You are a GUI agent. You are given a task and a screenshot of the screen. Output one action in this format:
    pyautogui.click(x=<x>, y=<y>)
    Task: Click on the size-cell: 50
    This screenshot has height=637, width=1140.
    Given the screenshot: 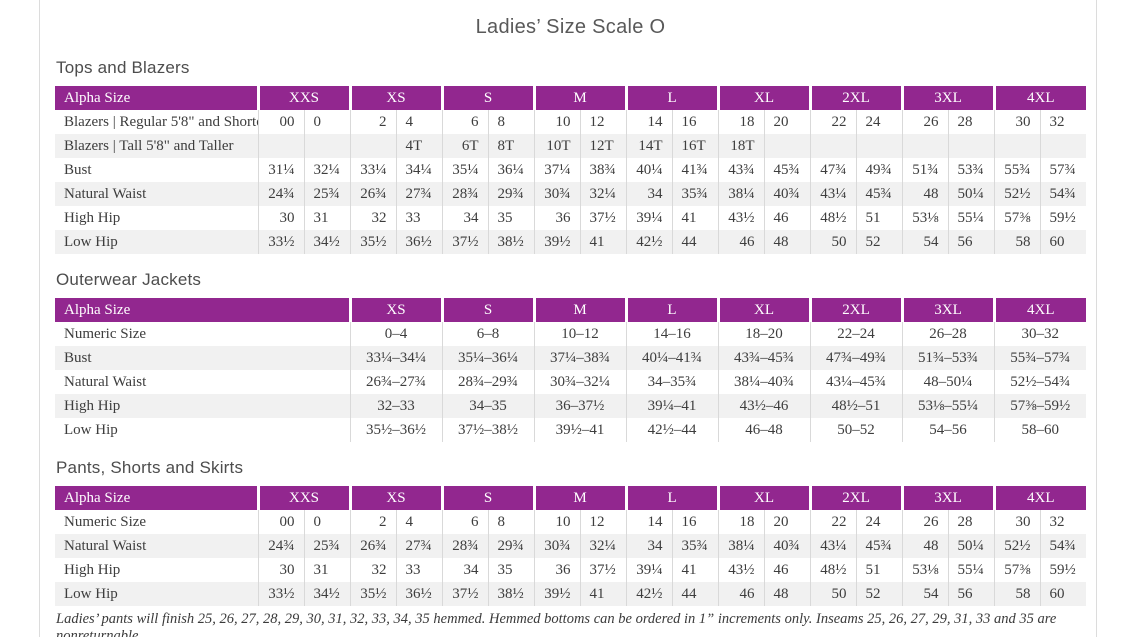 What is the action you would take?
    pyautogui.click(x=833, y=594)
    